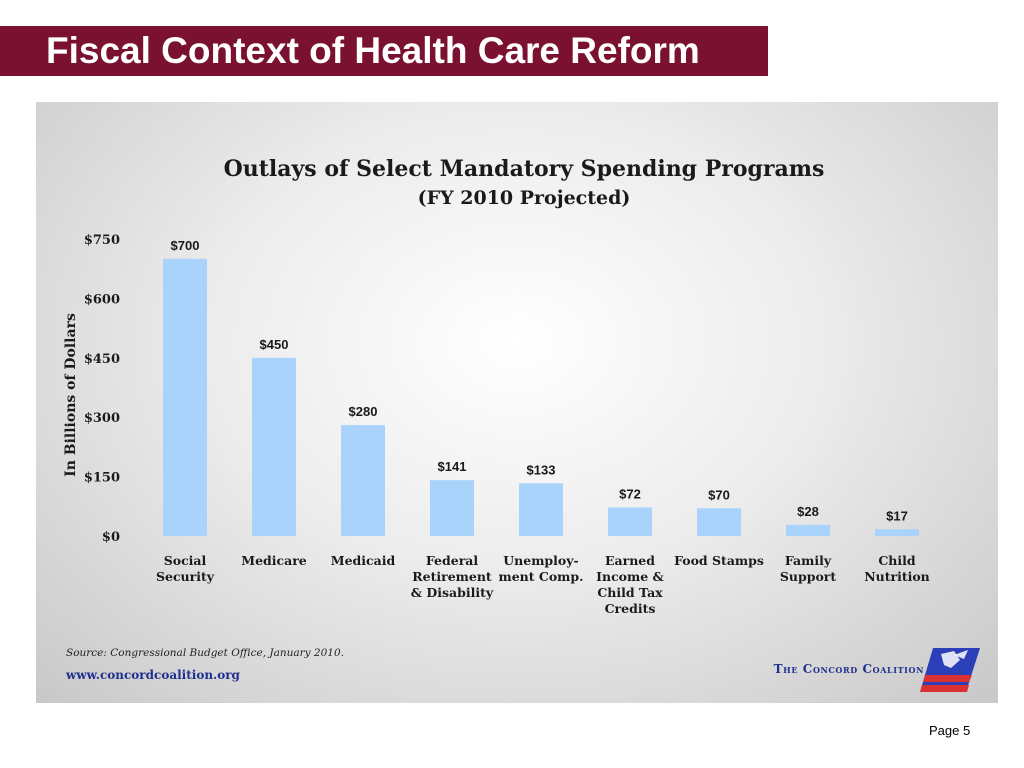 This screenshot has height=768, width=1024. I want to click on y-tick-label: $450, so click(102, 359).